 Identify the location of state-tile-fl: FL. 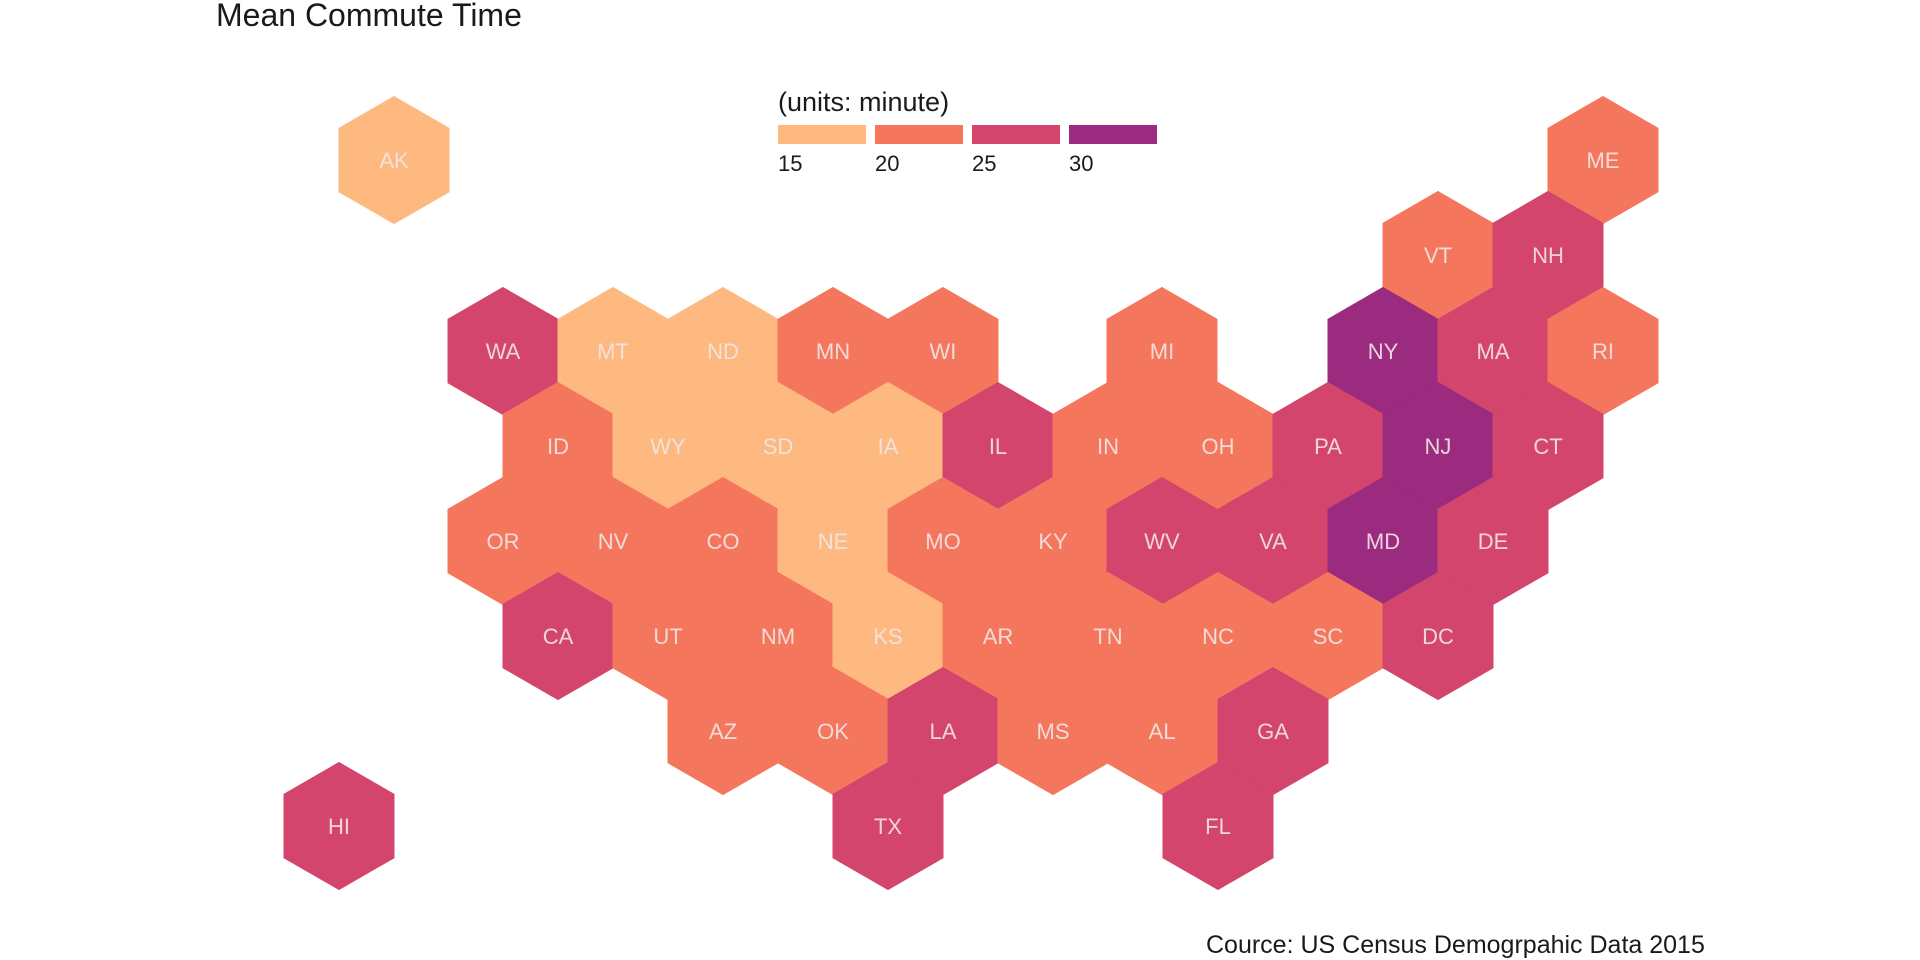
(1218, 826).